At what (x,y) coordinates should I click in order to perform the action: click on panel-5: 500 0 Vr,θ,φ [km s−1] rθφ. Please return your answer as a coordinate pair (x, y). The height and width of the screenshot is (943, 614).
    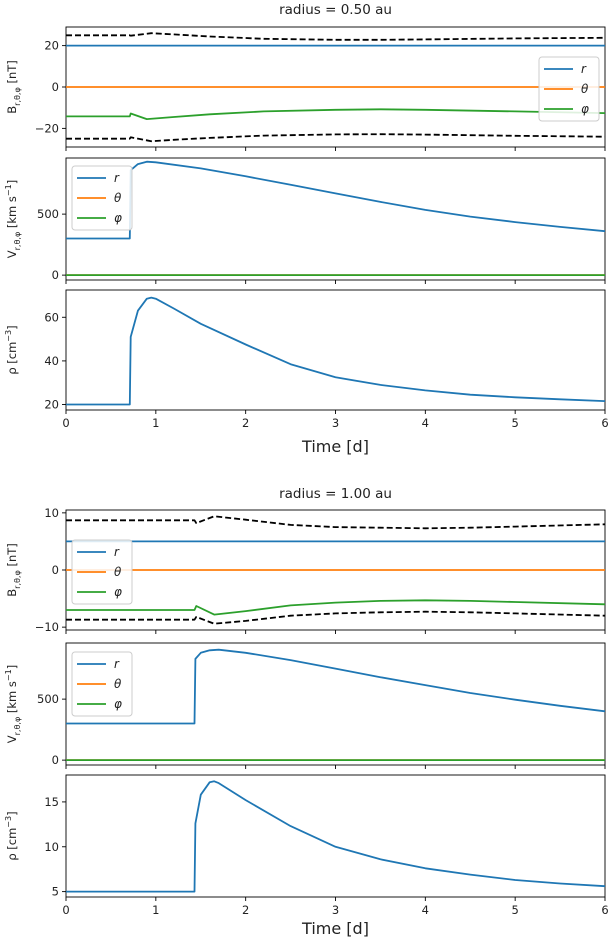
    Looking at the image, I should click on (305, 705).